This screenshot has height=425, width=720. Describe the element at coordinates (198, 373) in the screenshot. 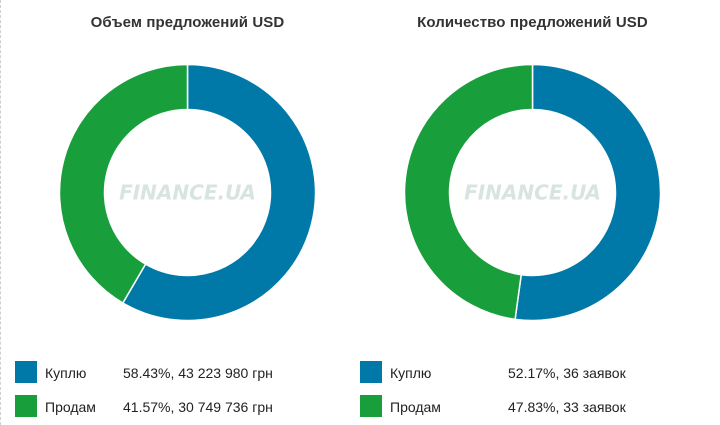

I see `legend-value-buy: 58.43%, 43 223 980 грн` at that location.